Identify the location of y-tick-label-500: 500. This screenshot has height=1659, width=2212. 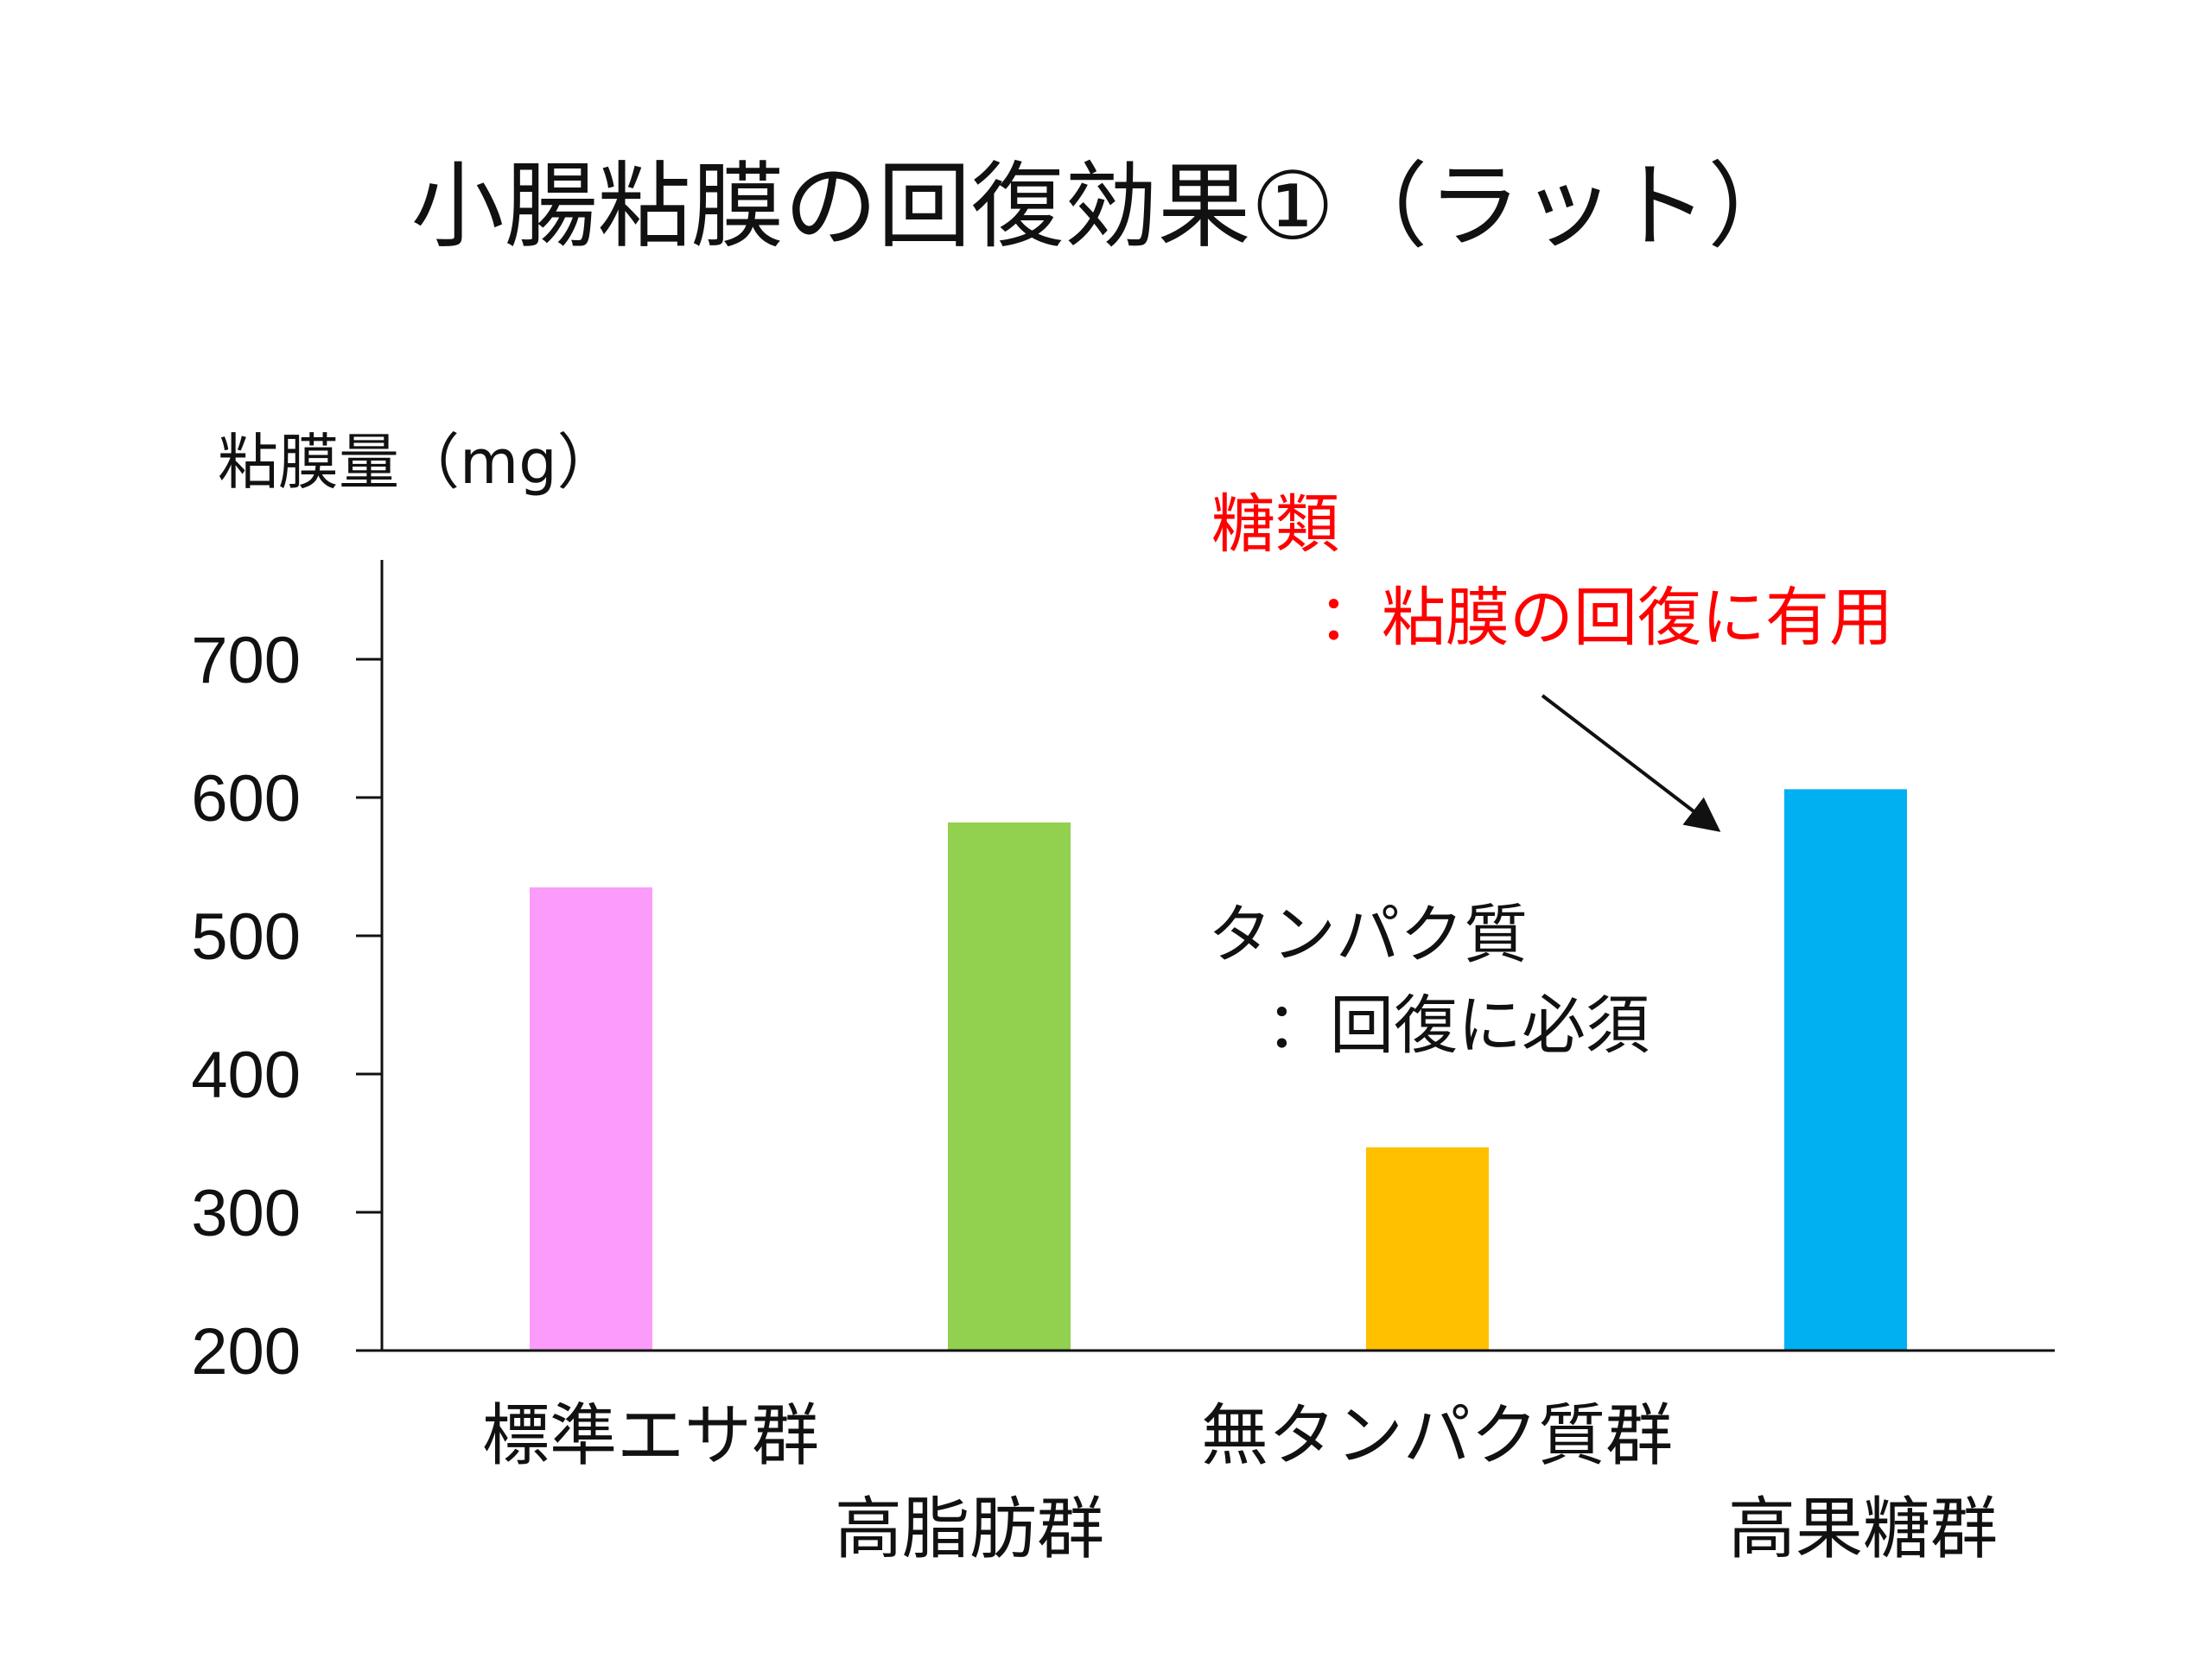
(246, 937).